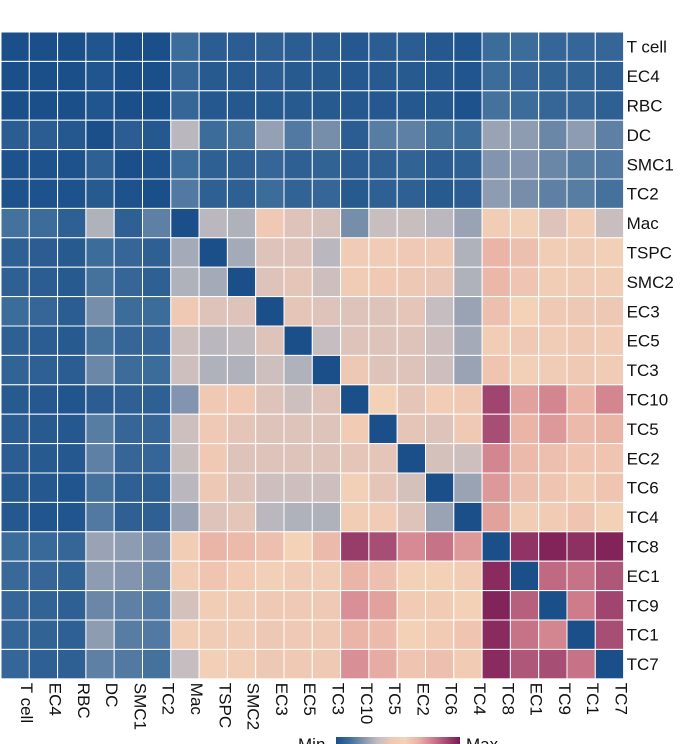 This screenshot has height=744, width=681. I want to click on column-label: TC9, so click(564, 699).